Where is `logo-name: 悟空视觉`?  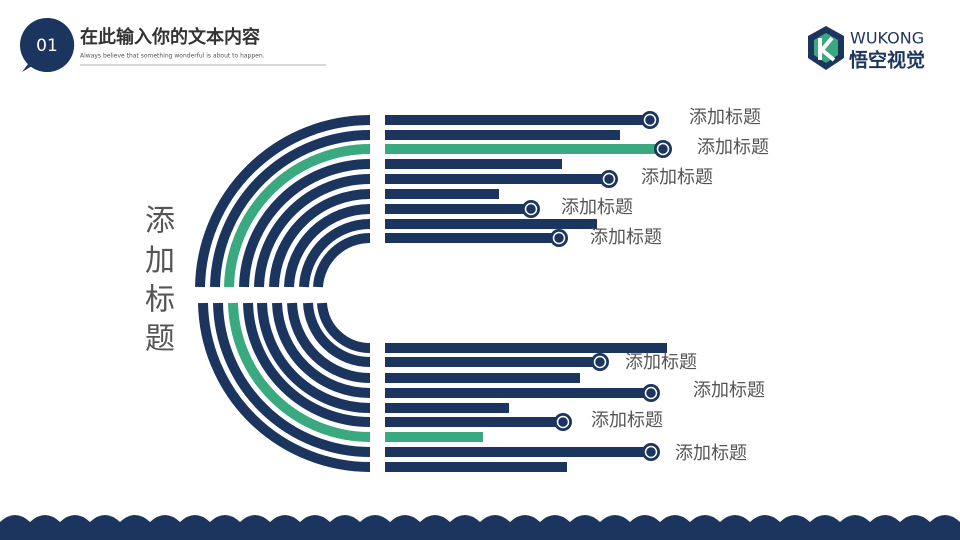
logo-name: 悟空视觉 is located at coordinates (887, 60).